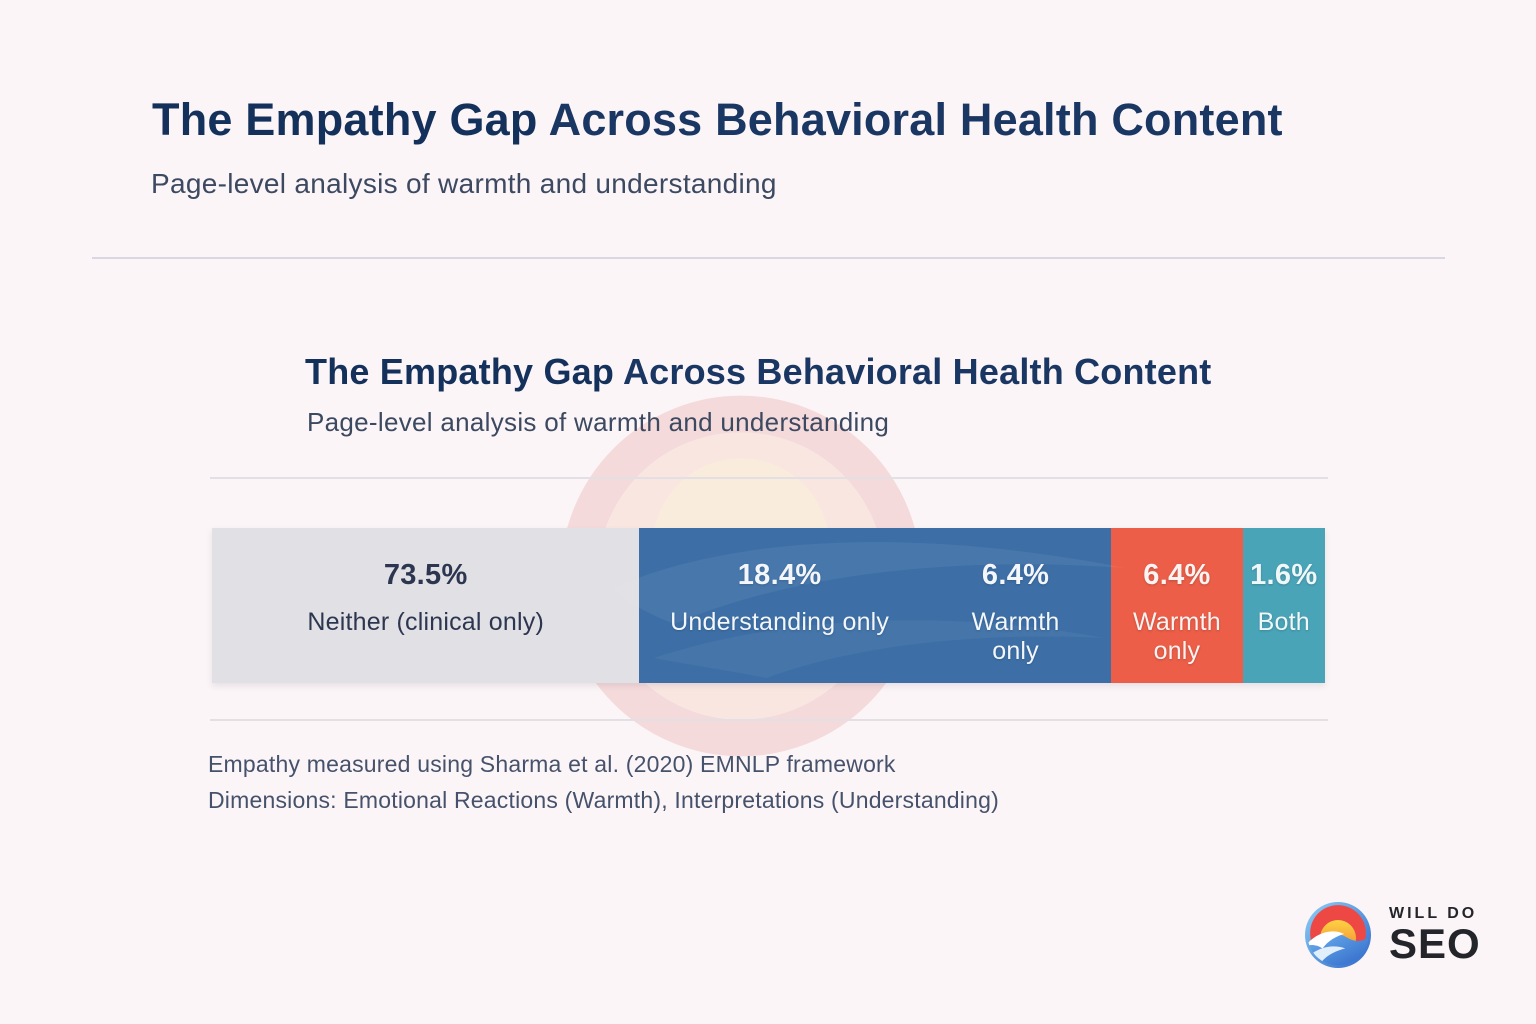  What do you see at coordinates (1284, 575) in the screenshot?
I see `segment-value: 1.6%` at bounding box center [1284, 575].